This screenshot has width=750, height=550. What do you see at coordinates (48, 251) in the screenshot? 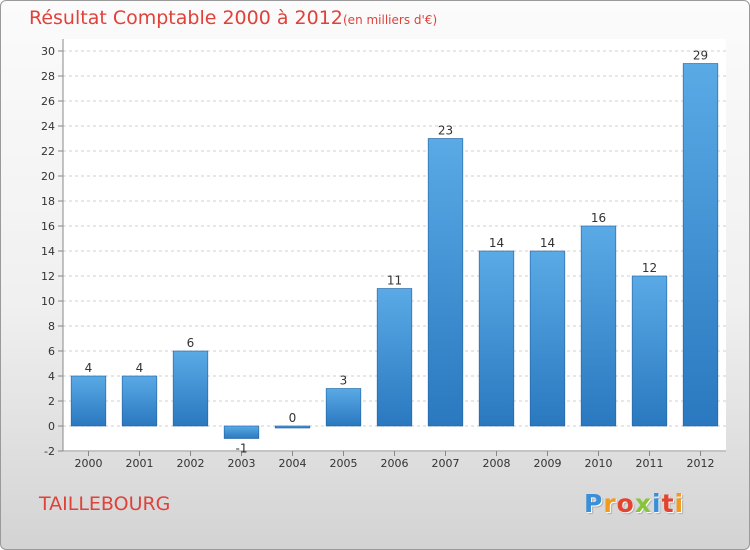
I see `y-tick-label: 14` at bounding box center [48, 251].